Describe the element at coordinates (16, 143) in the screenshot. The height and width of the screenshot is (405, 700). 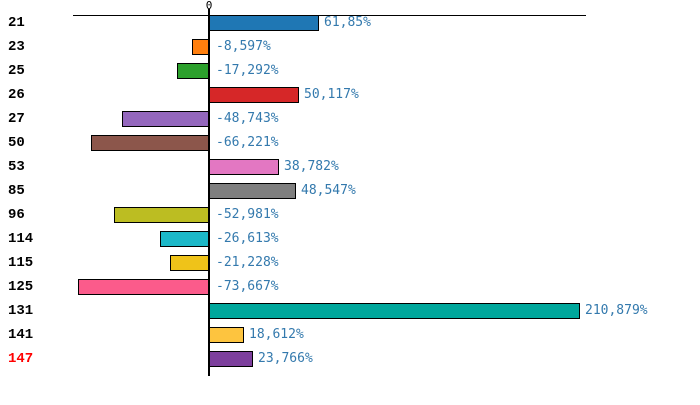
I see `category-label: 50` at that location.